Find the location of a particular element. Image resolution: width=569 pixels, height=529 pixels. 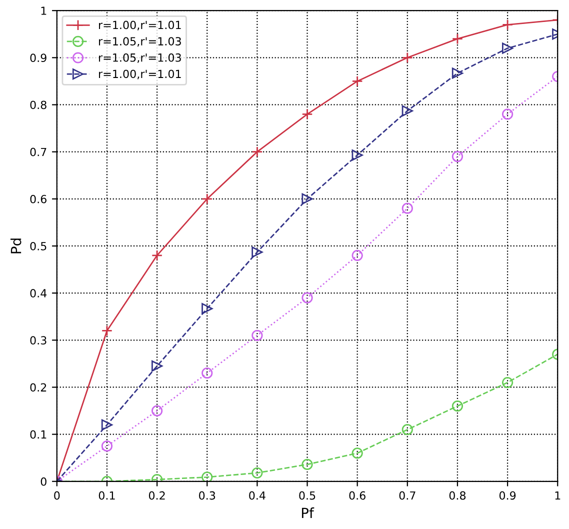

y-tick-label: 0.9 is located at coordinates (38, 58).